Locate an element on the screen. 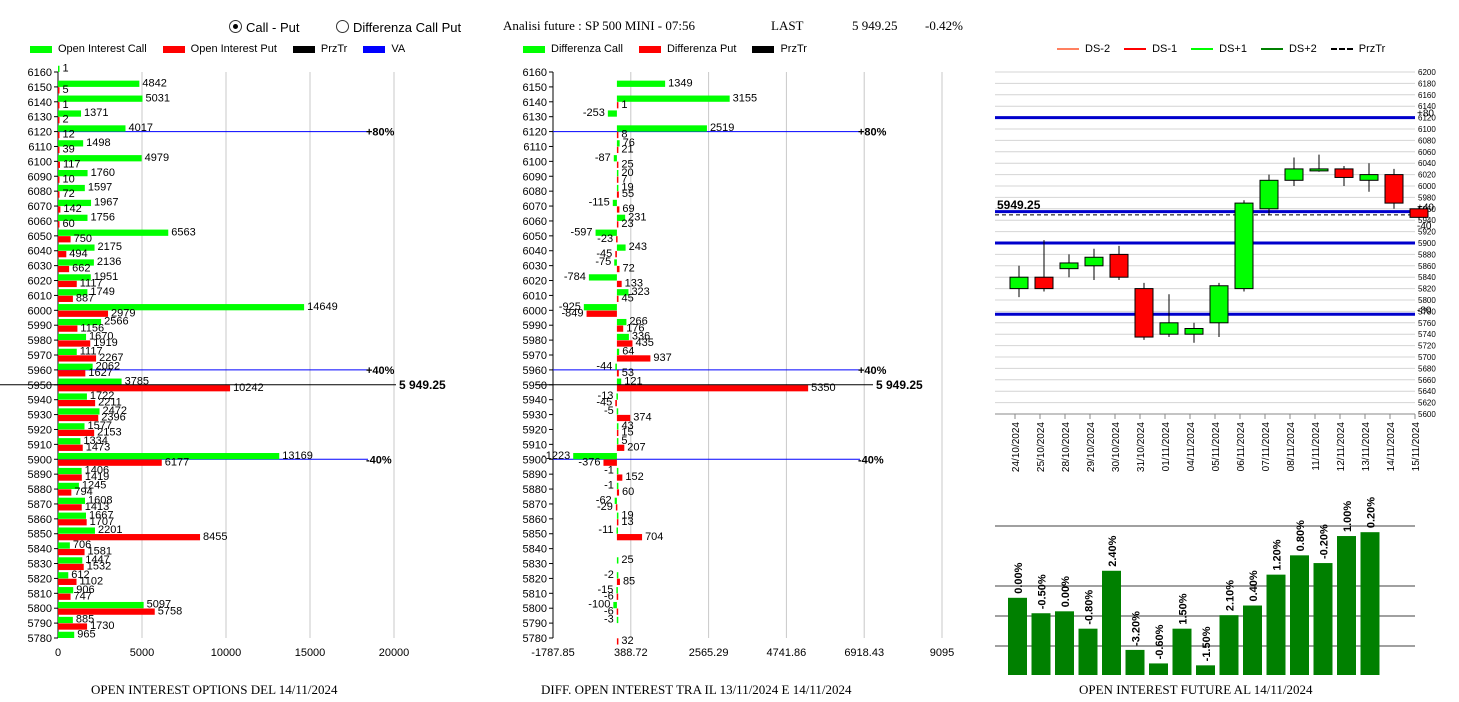 The width and height of the screenshot is (1459, 702). bar-value-label: -23 is located at coordinates (605, 239).